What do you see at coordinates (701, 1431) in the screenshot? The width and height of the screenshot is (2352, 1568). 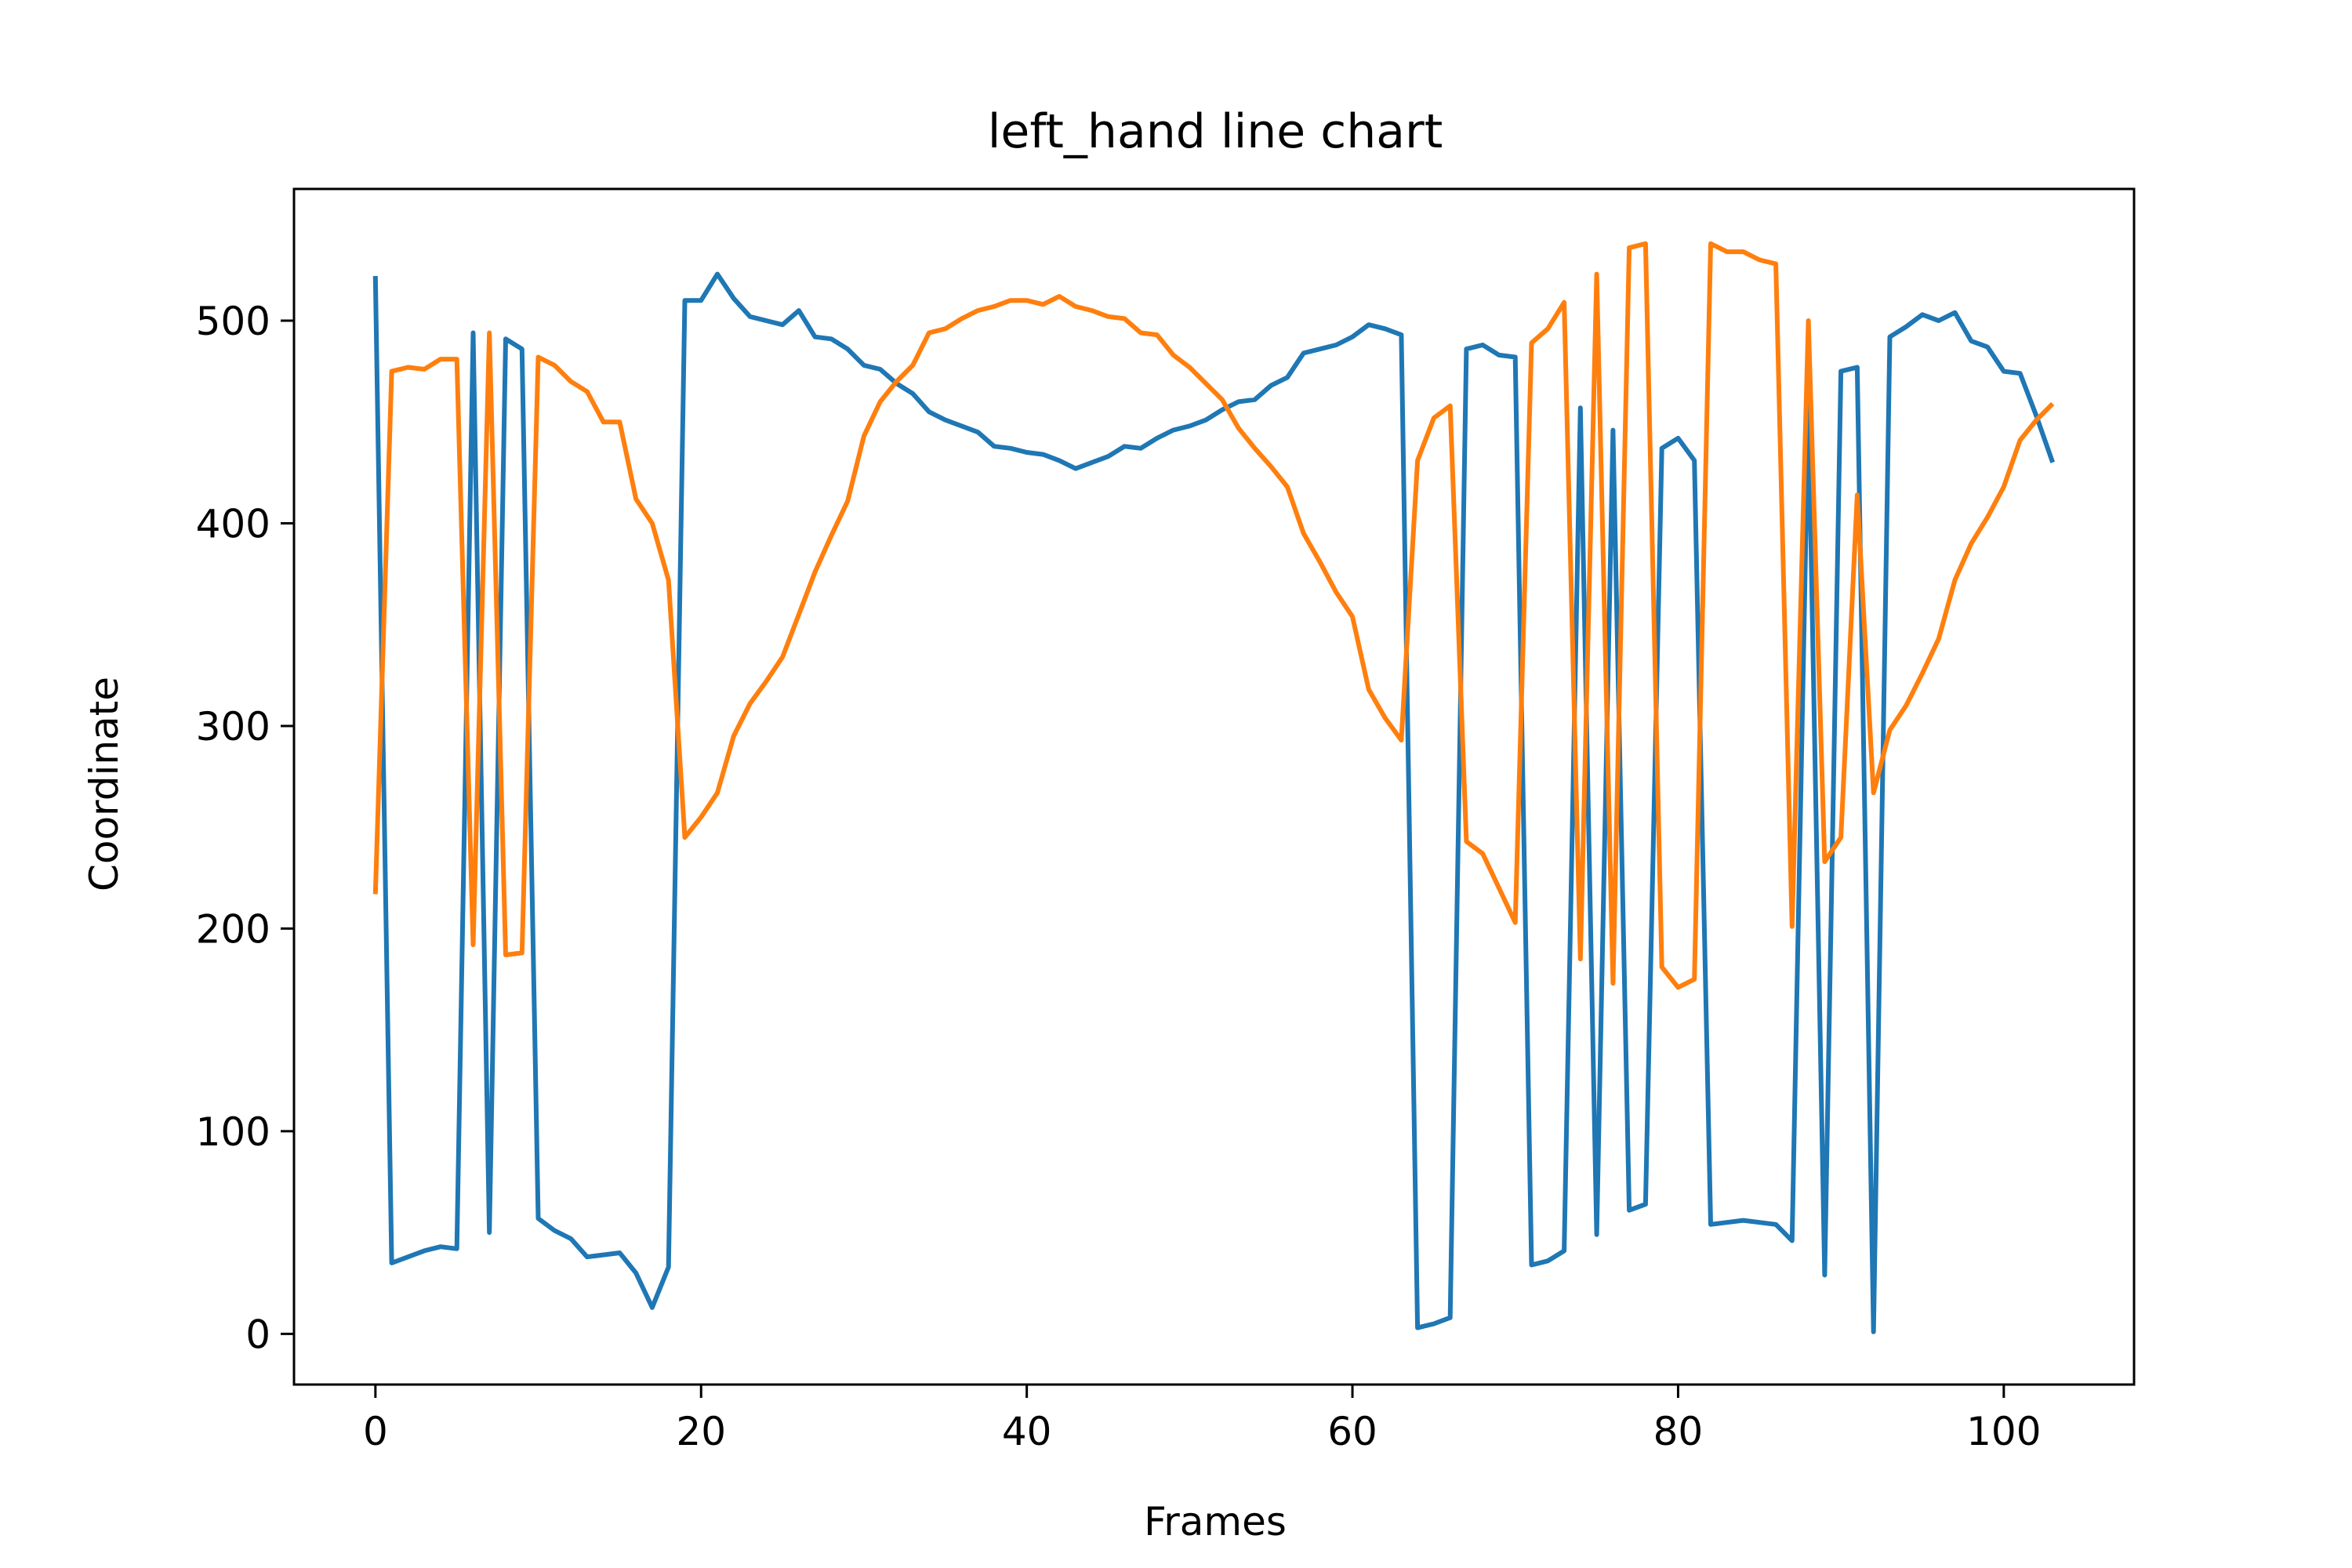 I see `x-tick-label: 20` at bounding box center [701, 1431].